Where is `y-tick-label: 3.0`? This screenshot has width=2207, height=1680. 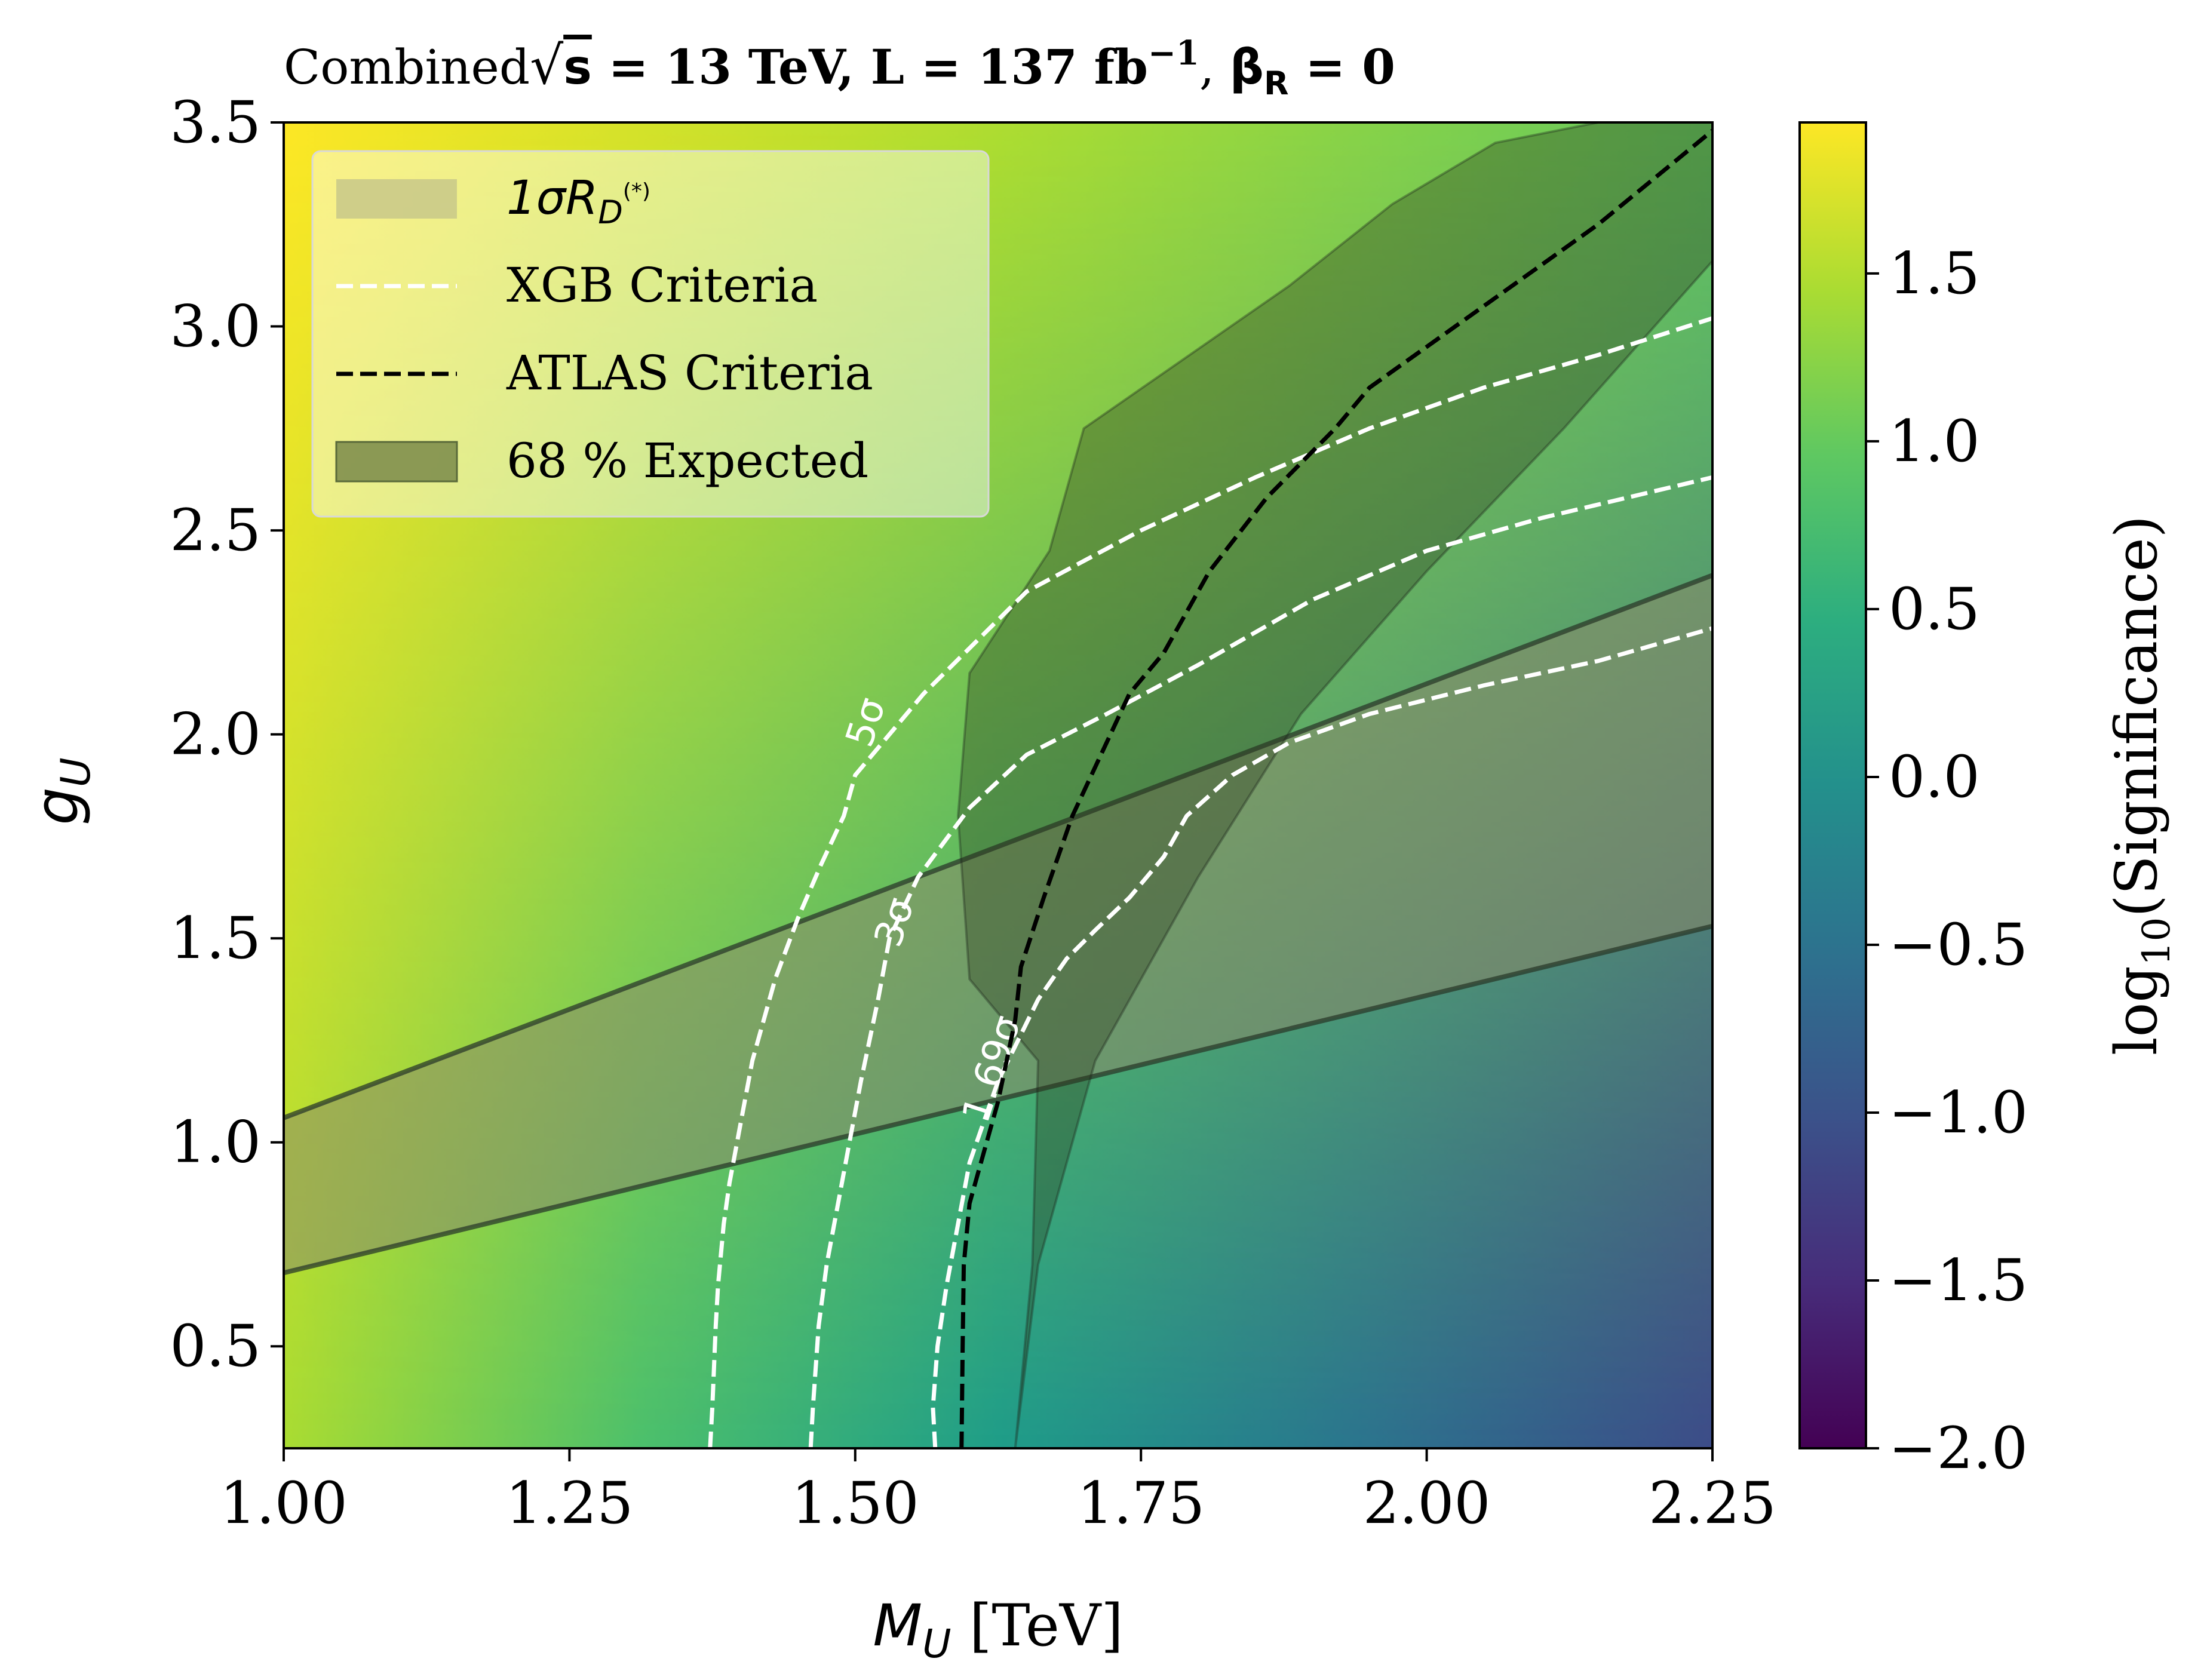
y-tick-label: 3.0 is located at coordinates (215, 326).